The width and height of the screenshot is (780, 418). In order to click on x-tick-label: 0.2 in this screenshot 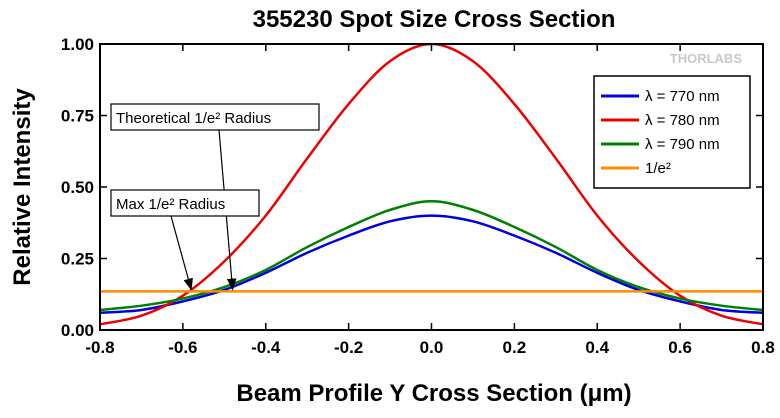, I will do `click(515, 347)`.